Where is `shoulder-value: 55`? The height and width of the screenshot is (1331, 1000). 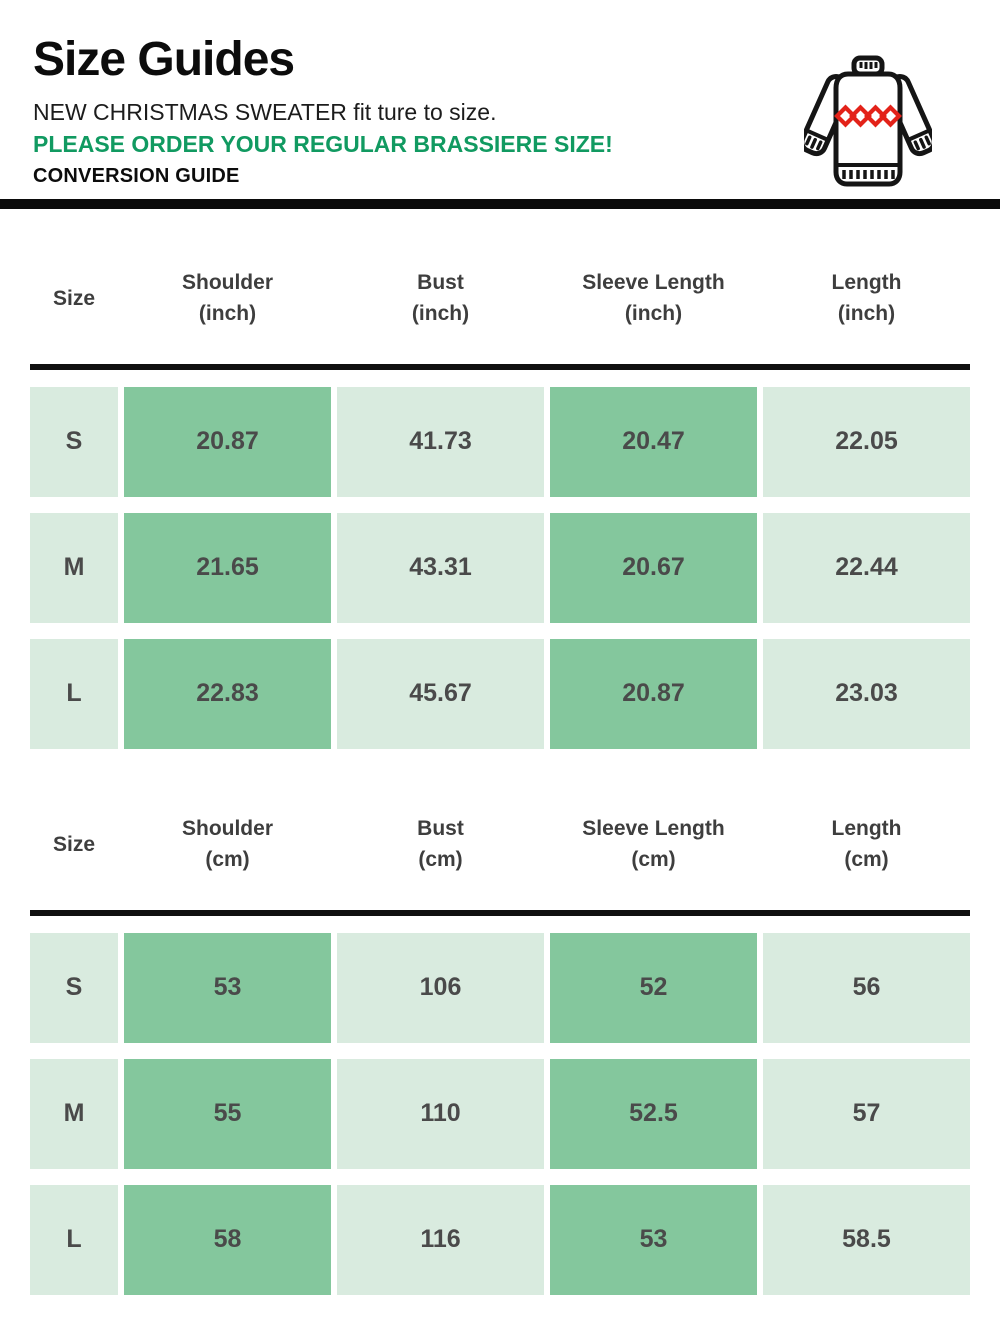
shoulder-value: 55 is located at coordinates (227, 1113).